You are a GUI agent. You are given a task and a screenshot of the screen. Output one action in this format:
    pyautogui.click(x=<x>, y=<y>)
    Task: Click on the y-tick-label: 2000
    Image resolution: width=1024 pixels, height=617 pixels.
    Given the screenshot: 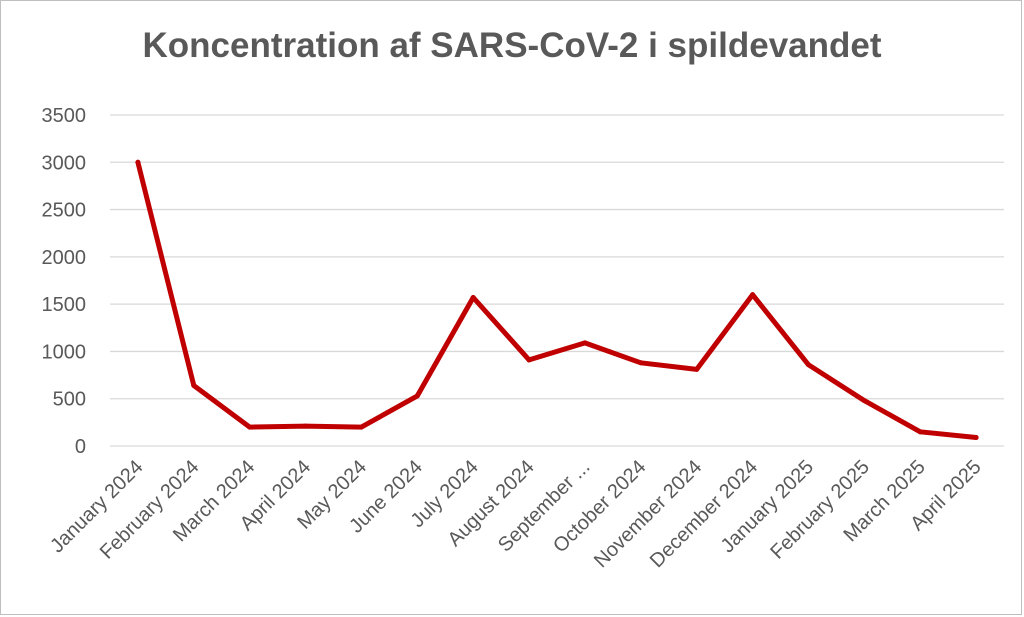 What is the action you would take?
    pyautogui.click(x=64, y=258)
    